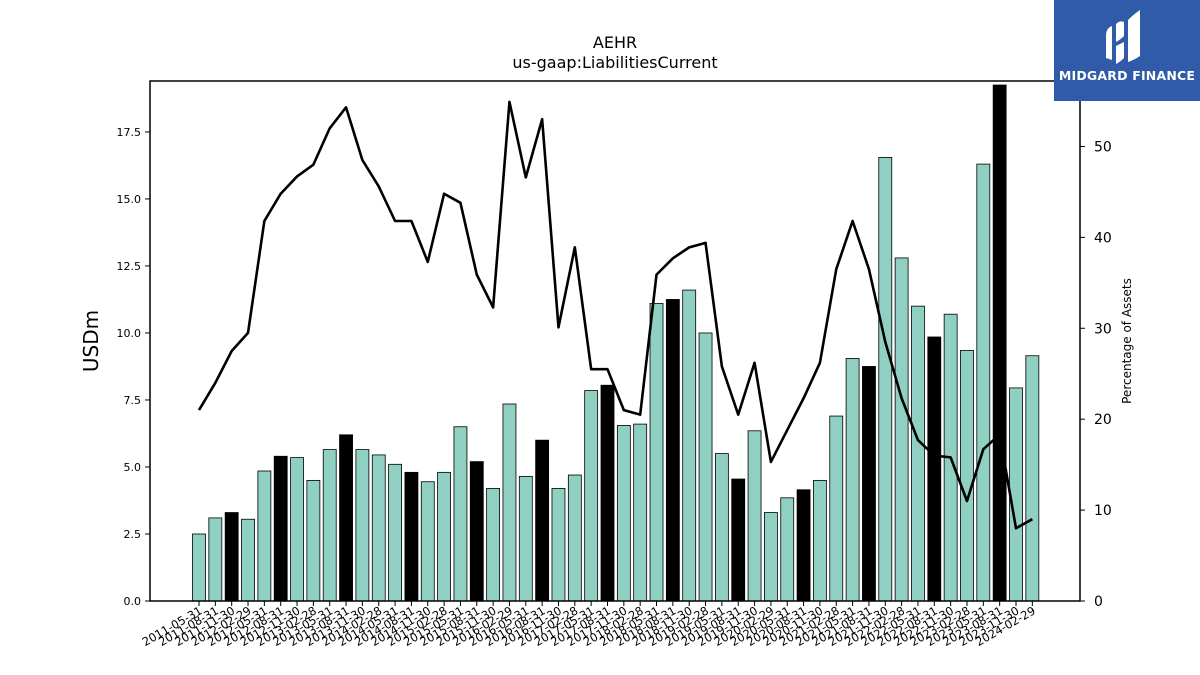 The height and width of the screenshot is (675, 1200). I want to click on brand-logo-text: MIDGARD FINANCE, so click(1127, 75).